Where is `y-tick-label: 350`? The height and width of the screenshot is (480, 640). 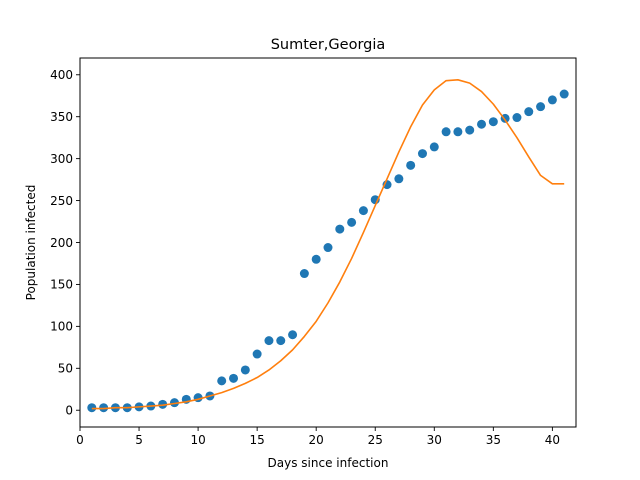 y-tick-label: 350 is located at coordinates (61, 117).